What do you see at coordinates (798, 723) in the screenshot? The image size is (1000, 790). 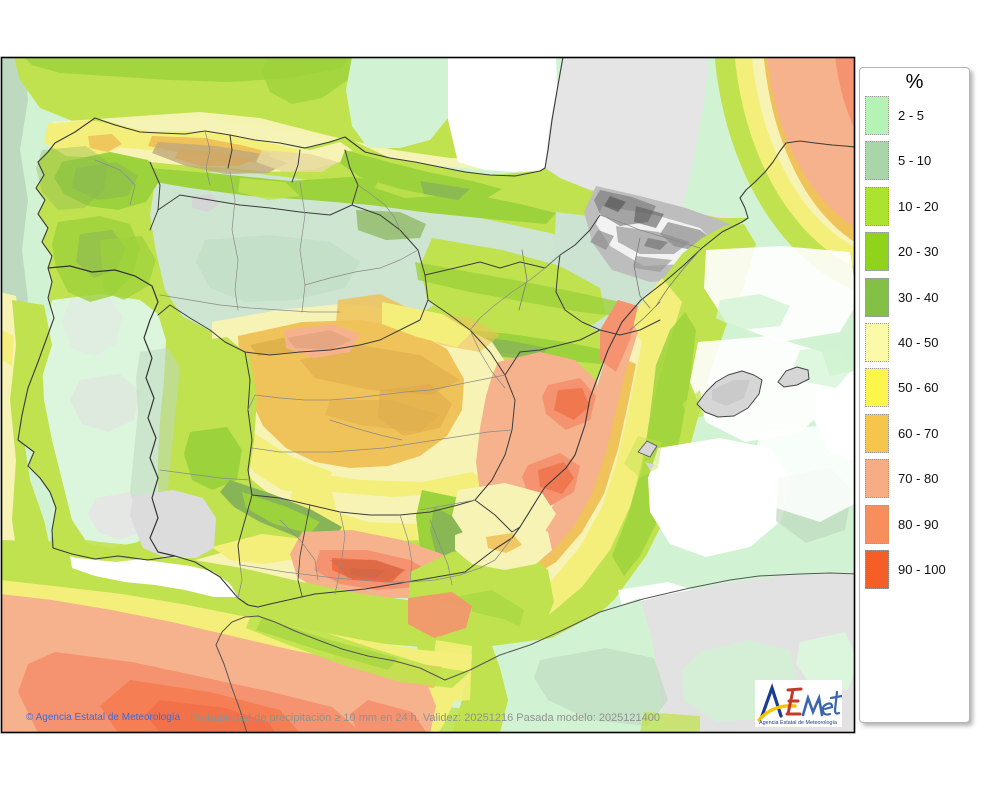 I see `svg-text:Agencia Estatal de Meteorologí: Agencia Estatal de Meteorología` at bounding box center [798, 723].